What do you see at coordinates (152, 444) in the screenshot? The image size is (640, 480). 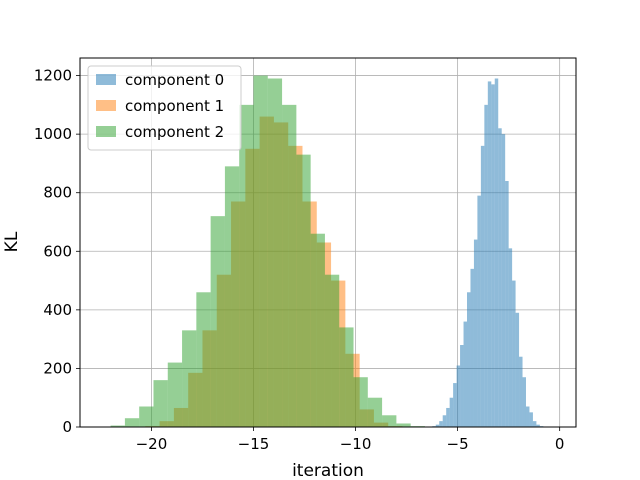 I see `x-tick-label: −20` at bounding box center [152, 444].